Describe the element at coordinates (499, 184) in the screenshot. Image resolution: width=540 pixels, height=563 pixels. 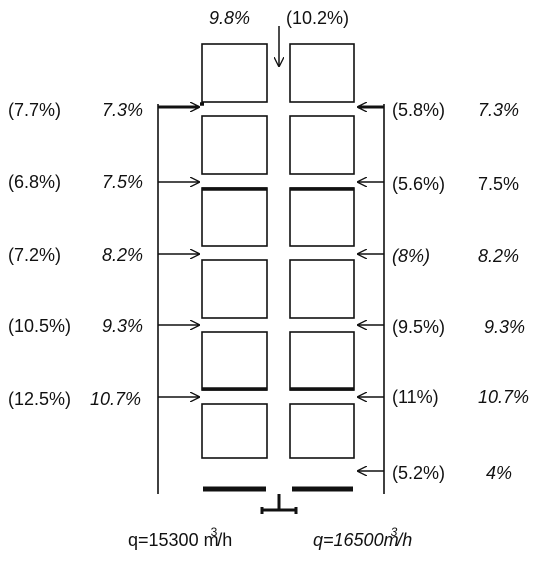
I see `right-value-2: 7.5%` at that location.